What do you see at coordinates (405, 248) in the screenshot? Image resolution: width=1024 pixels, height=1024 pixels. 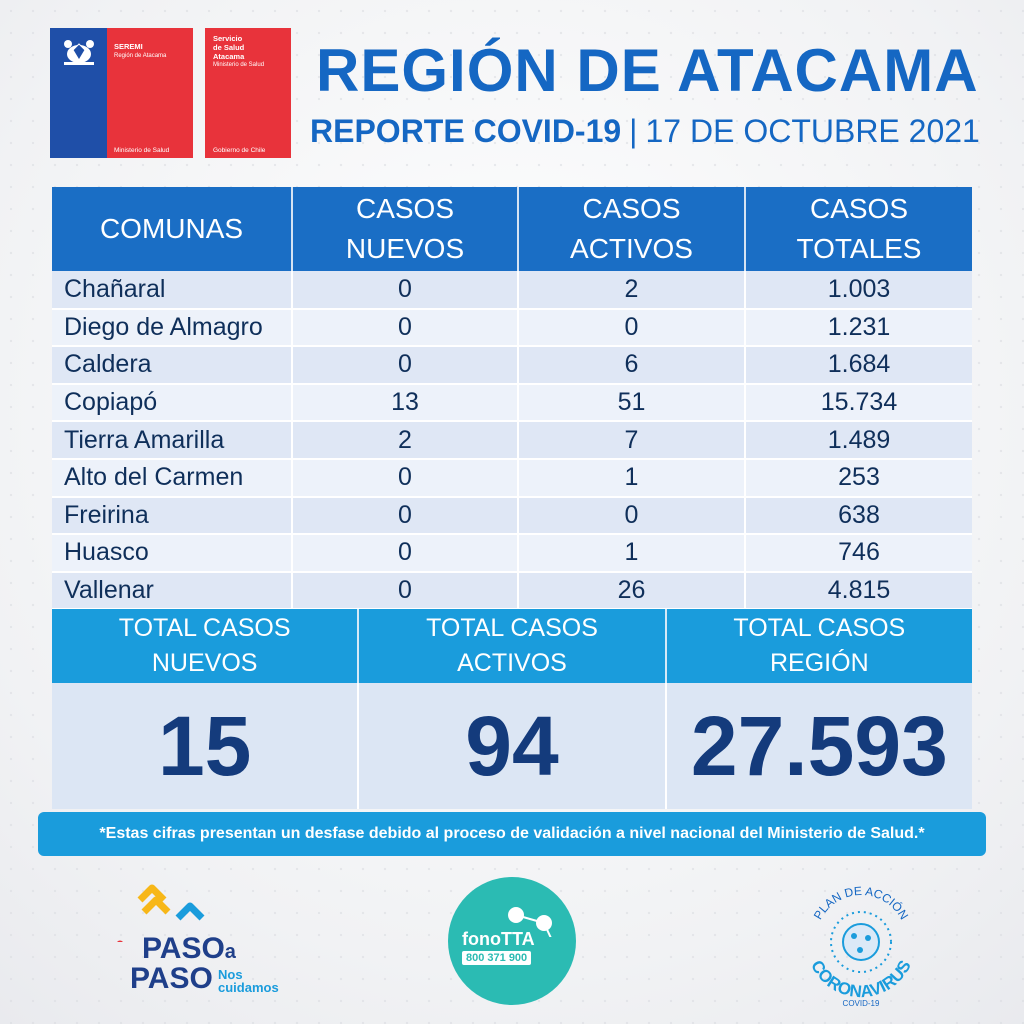 I see `column-header-label: NUEVOS` at bounding box center [405, 248].